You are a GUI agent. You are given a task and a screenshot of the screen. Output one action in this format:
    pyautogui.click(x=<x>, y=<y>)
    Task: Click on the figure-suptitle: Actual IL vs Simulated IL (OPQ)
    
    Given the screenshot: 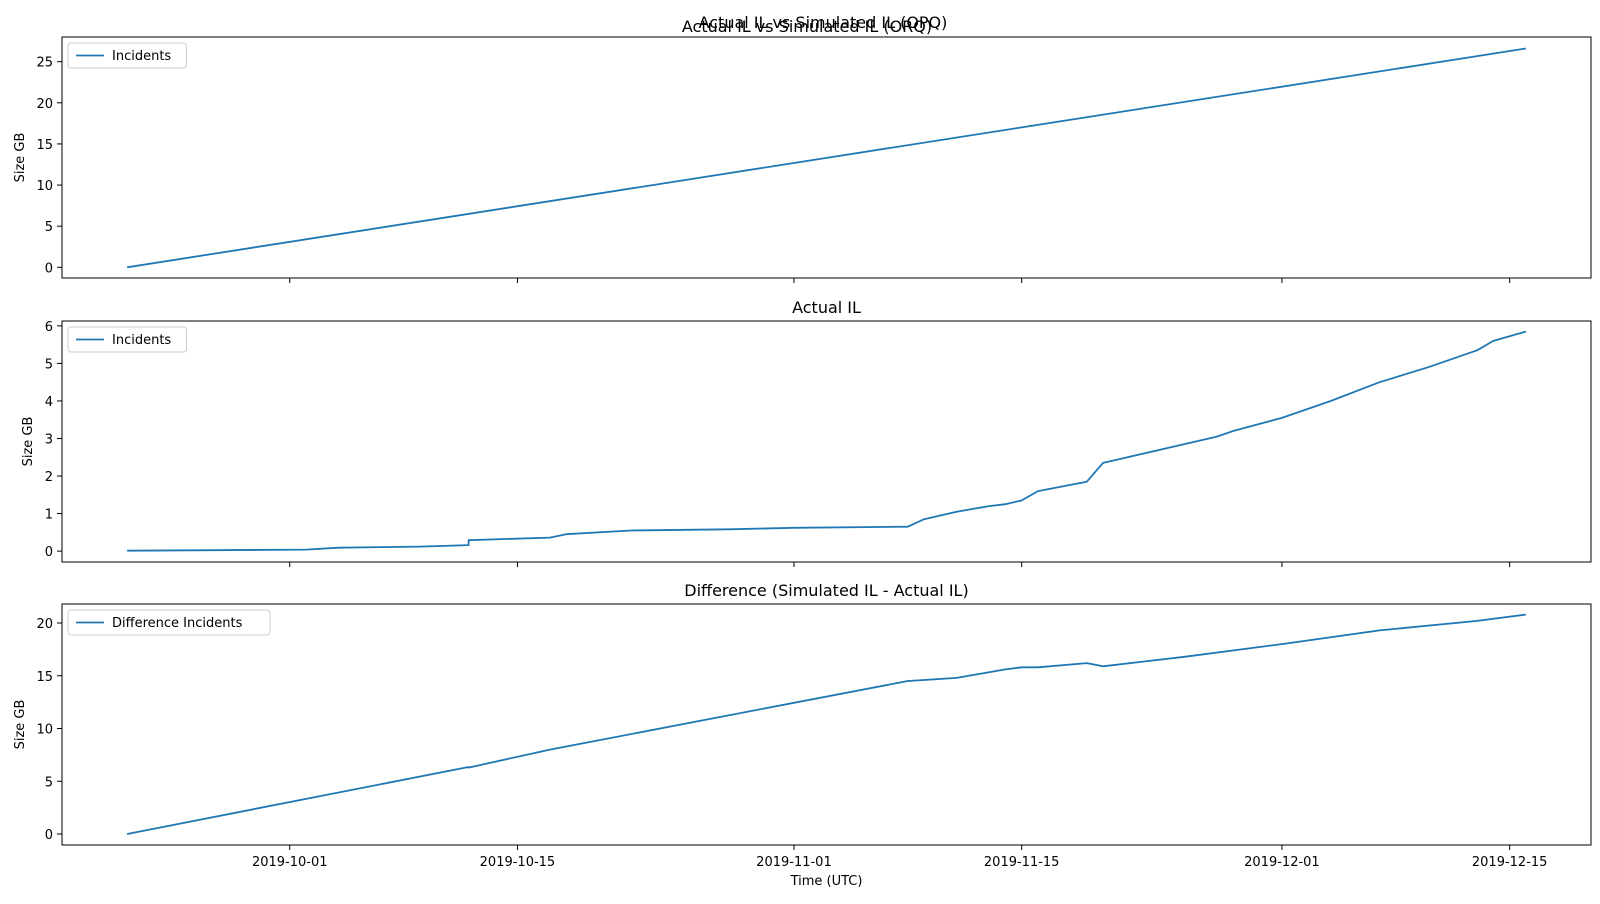 What is the action you would take?
    pyautogui.click(x=823, y=22)
    